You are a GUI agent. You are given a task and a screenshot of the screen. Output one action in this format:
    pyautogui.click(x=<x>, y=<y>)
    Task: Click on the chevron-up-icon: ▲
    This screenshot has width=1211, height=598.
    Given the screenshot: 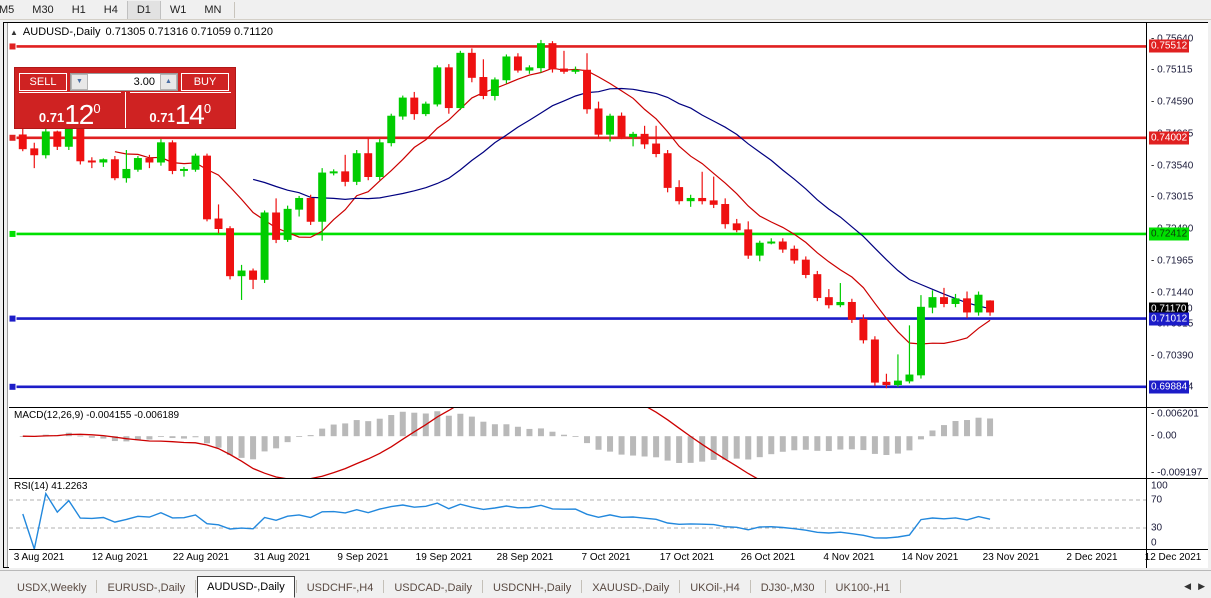 What is the action you would take?
    pyautogui.click(x=168, y=81)
    